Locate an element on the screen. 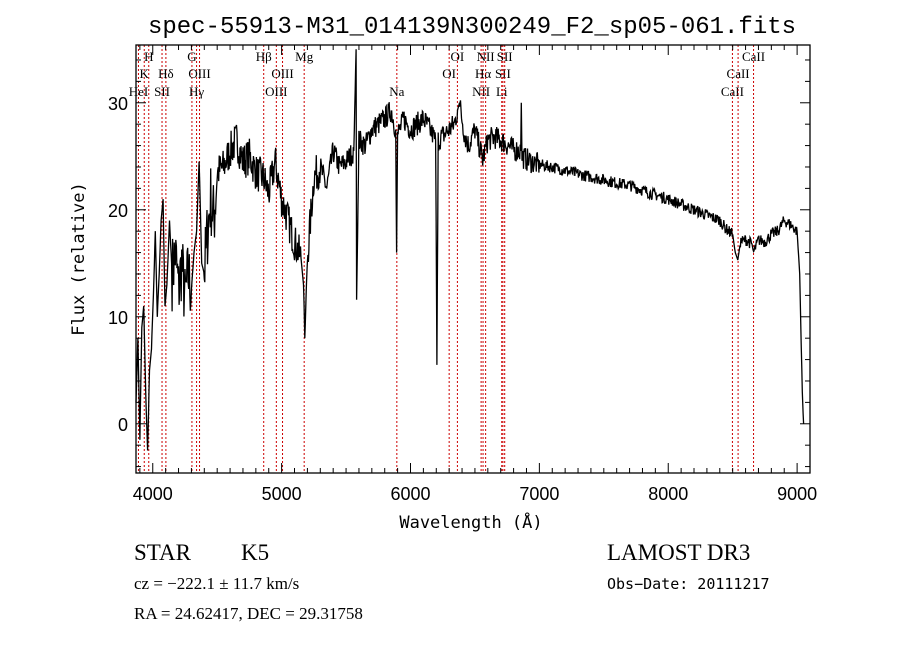  line-marker-label: K is located at coordinates (145, 73).